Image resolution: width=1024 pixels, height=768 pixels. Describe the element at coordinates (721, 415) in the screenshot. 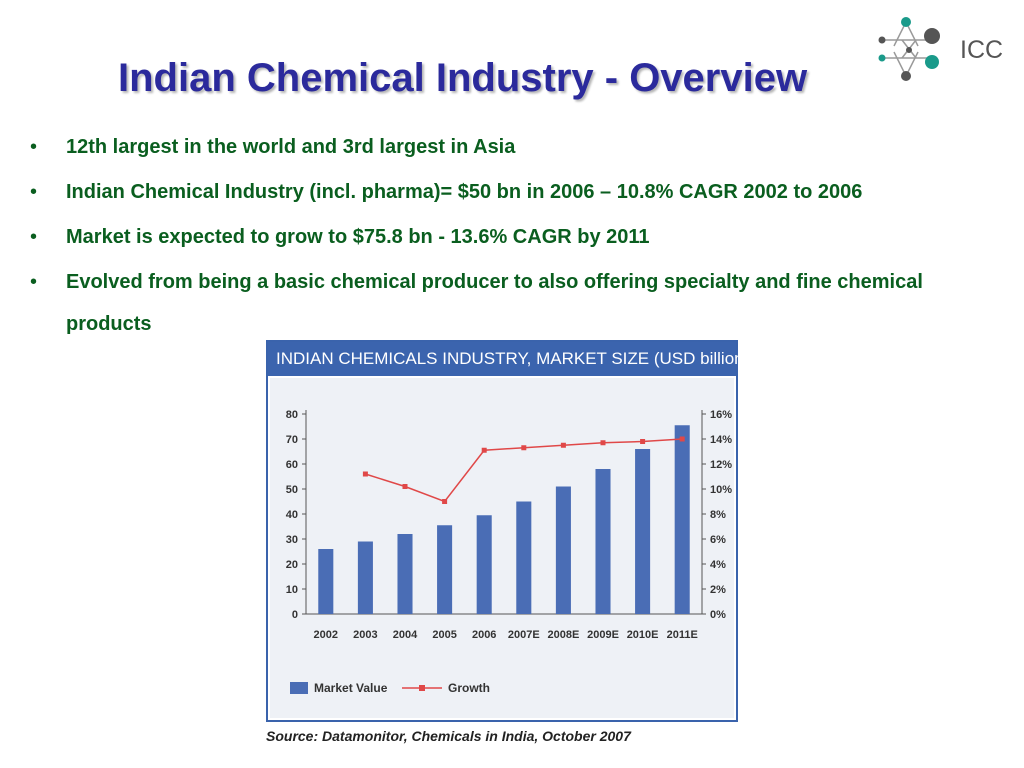

I see `right-tick-label: 16%` at that location.